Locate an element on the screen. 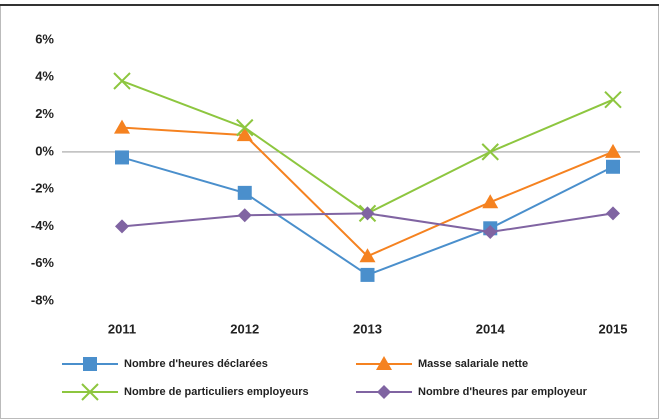 Image resolution: width=659 pixels, height=419 pixels. x-tick-label: 2011 is located at coordinates (122, 328).